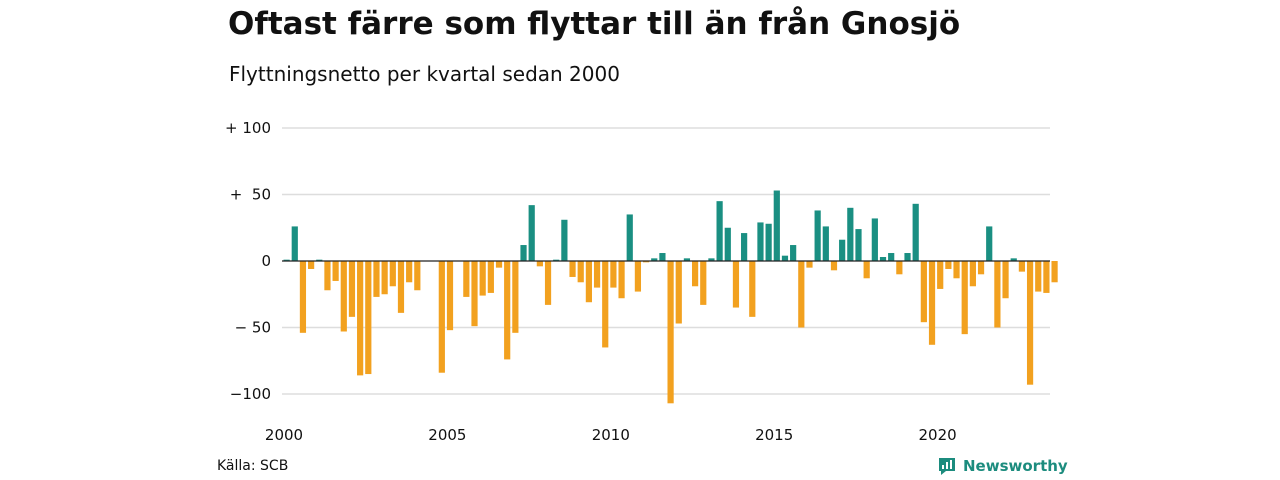 The image size is (1280, 480). Describe the element at coordinates (564, 240) in the screenshot. I see `bar-2008-q3` at that location.